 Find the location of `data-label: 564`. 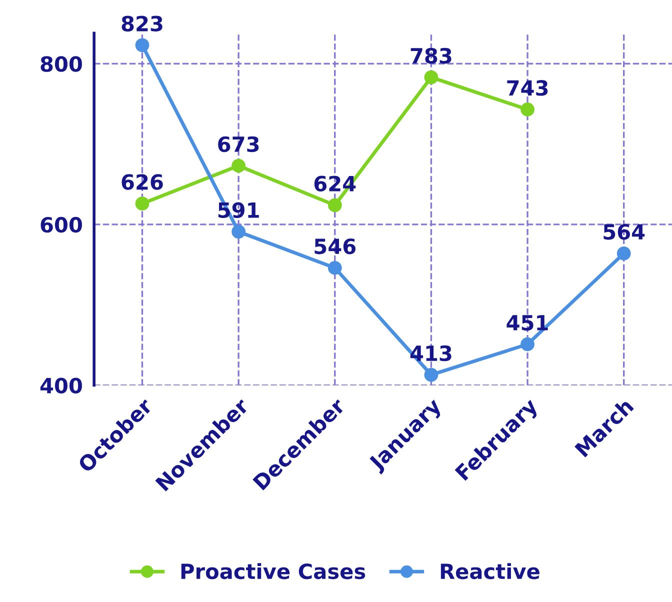

data-label: 564 is located at coordinates (624, 232).